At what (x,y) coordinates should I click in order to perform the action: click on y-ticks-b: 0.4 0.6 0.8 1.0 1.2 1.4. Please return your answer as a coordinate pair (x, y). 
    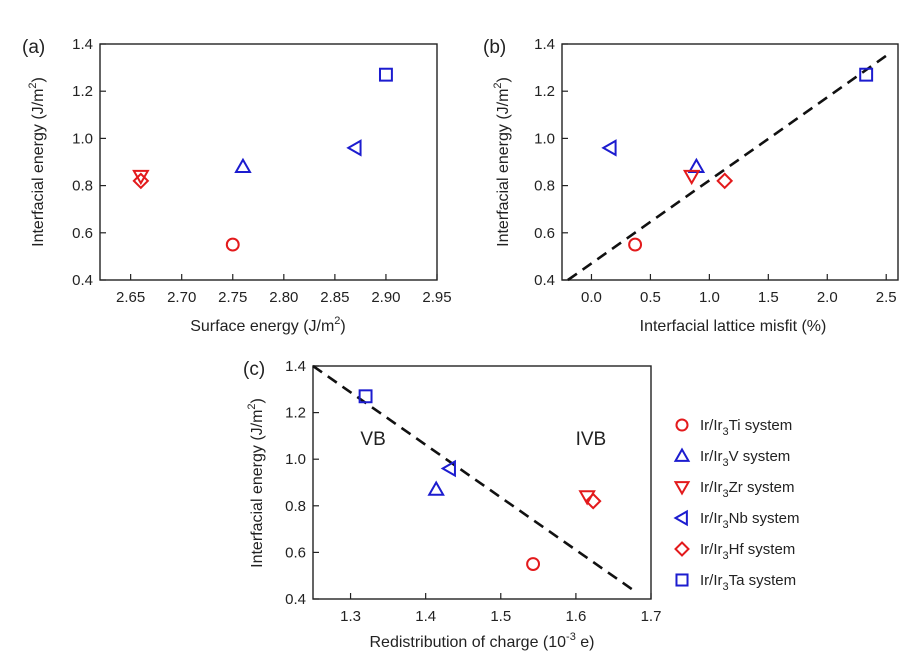
    Looking at the image, I should click on (551, 162).